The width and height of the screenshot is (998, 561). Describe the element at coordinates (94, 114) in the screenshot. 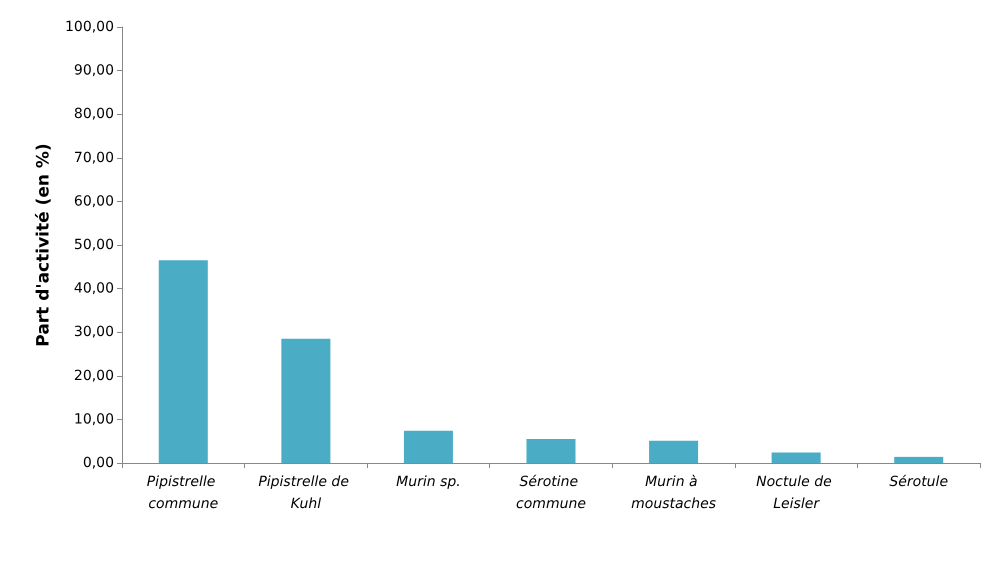

I see `y-tick-label: 80,00` at that location.